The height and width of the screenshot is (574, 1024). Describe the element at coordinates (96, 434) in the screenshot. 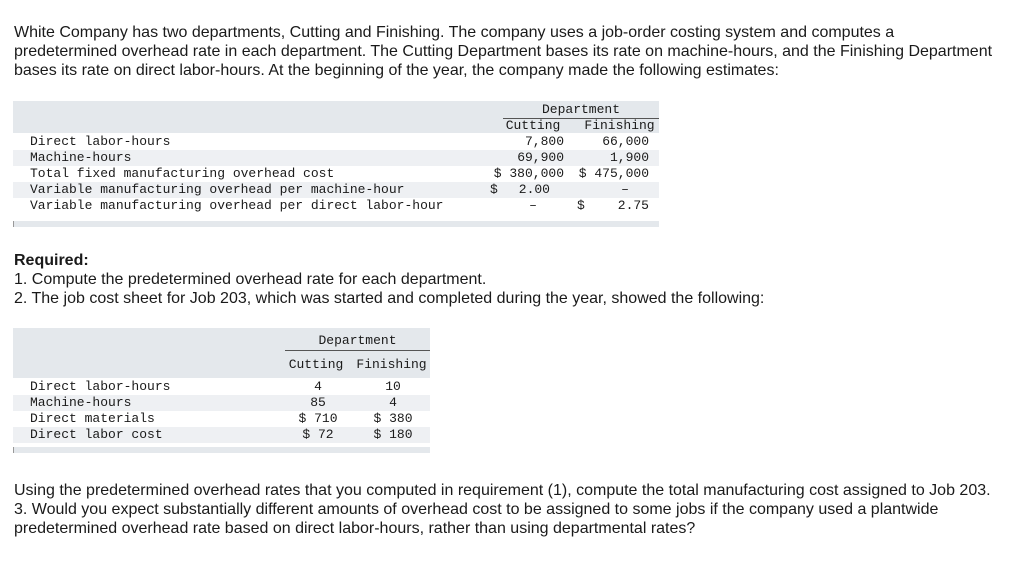

I see `row-label: Direct labor cost` at that location.